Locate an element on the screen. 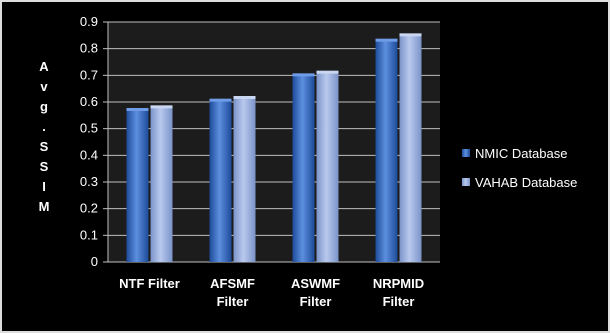  x-tick-label-line: AFSMF is located at coordinates (232, 283).